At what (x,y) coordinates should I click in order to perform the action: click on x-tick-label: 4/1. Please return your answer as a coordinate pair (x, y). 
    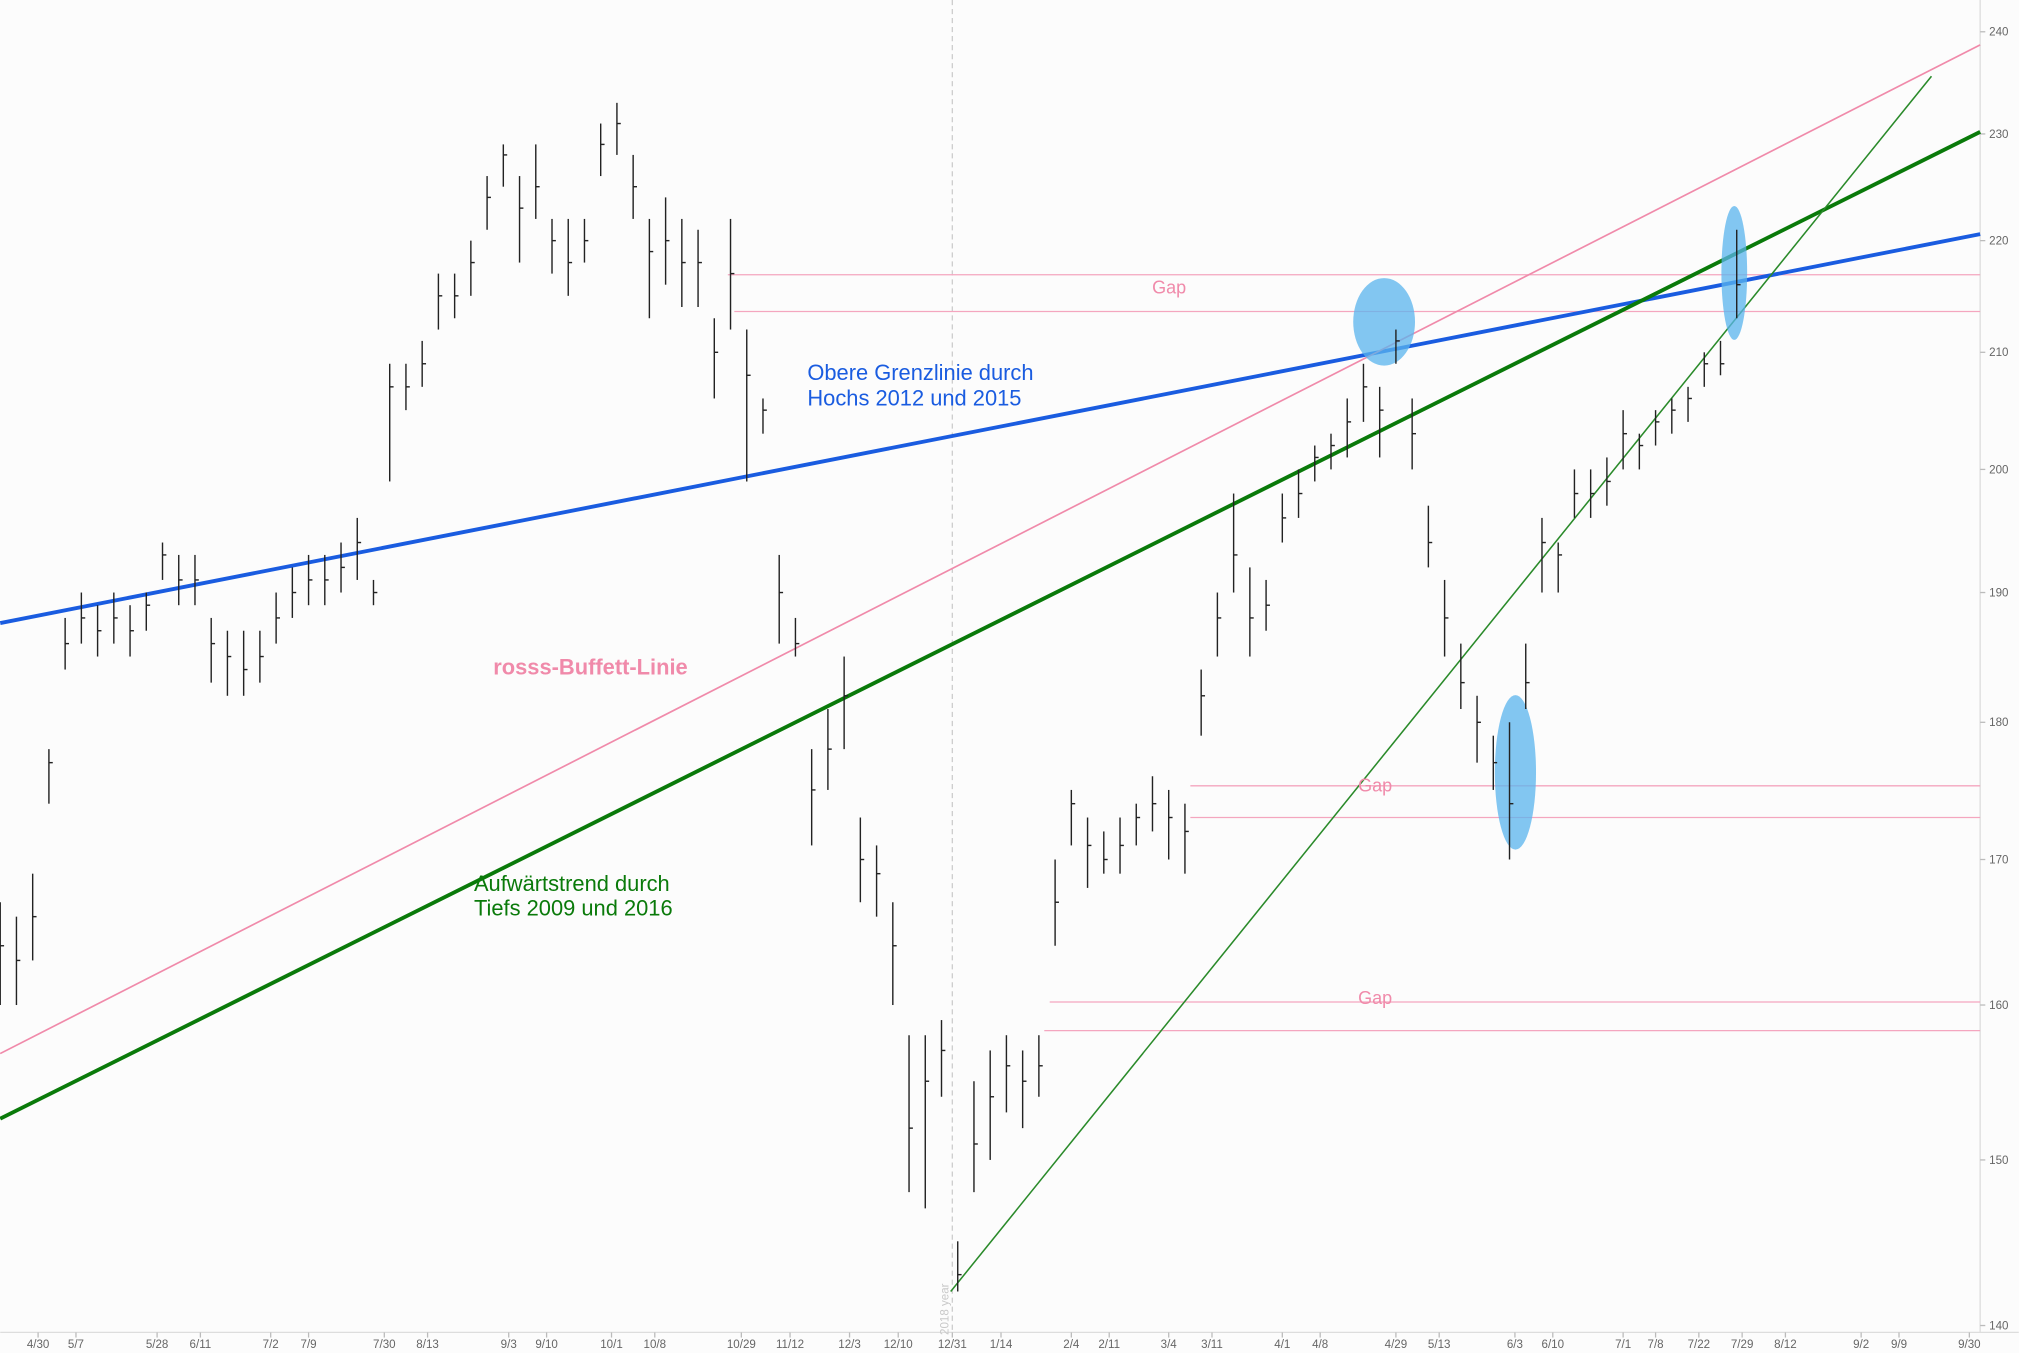
    Looking at the image, I should click on (1282, 1345).